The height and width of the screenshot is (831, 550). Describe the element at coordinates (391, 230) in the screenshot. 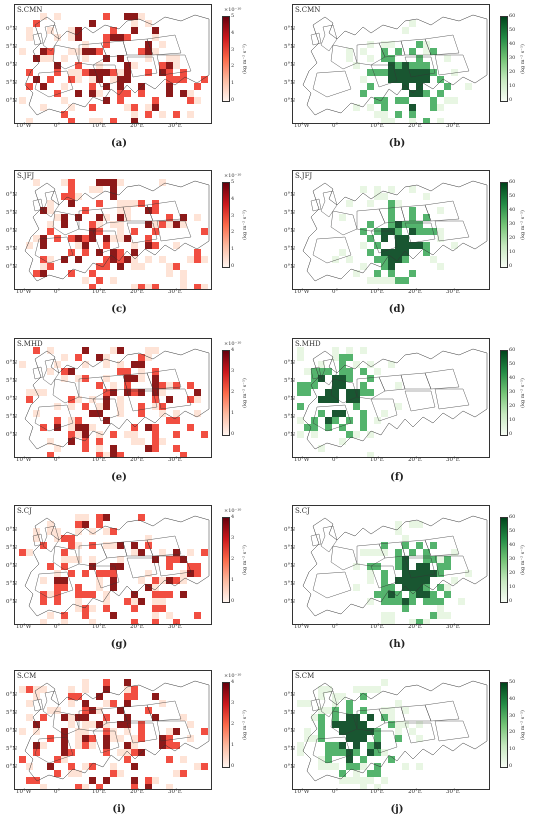

I see `map-frame: S.JFJ` at that location.